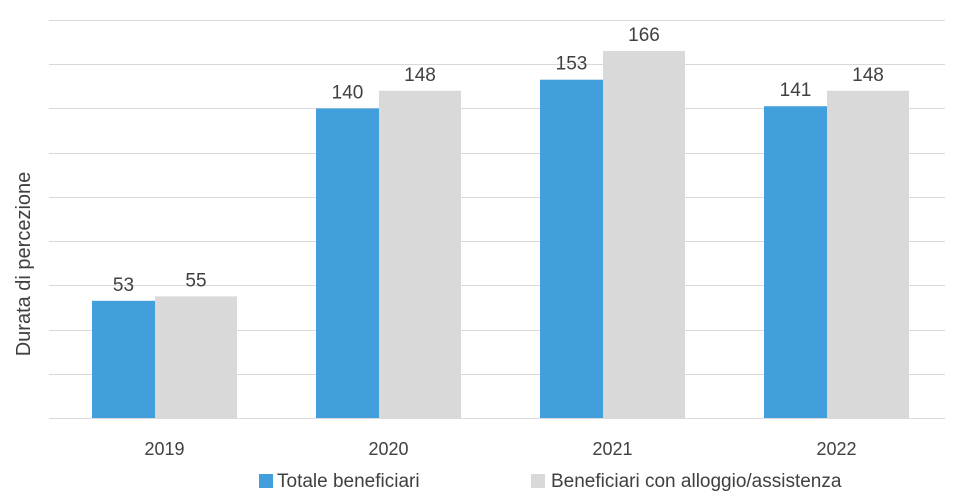  What do you see at coordinates (24, 264) in the screenshot?
I see `y-axis-label: Durata di percezione` at bounding box center [24, 264].